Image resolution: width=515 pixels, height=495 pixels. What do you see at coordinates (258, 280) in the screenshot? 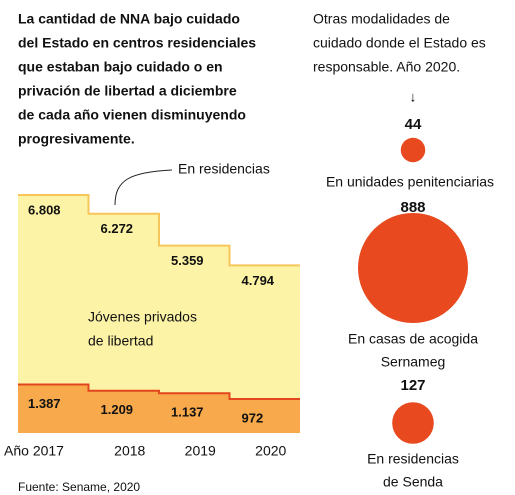
I see `value-label: 4.794` at bounding box center [258, 280].